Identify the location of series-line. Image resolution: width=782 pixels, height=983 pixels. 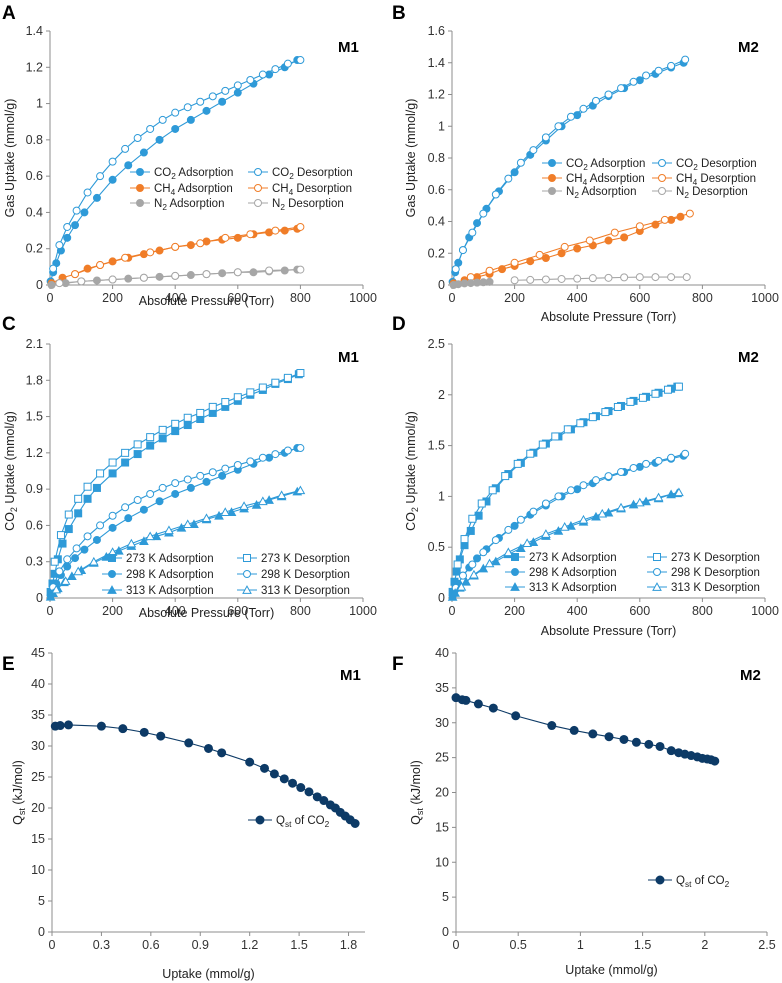
(580, 245).